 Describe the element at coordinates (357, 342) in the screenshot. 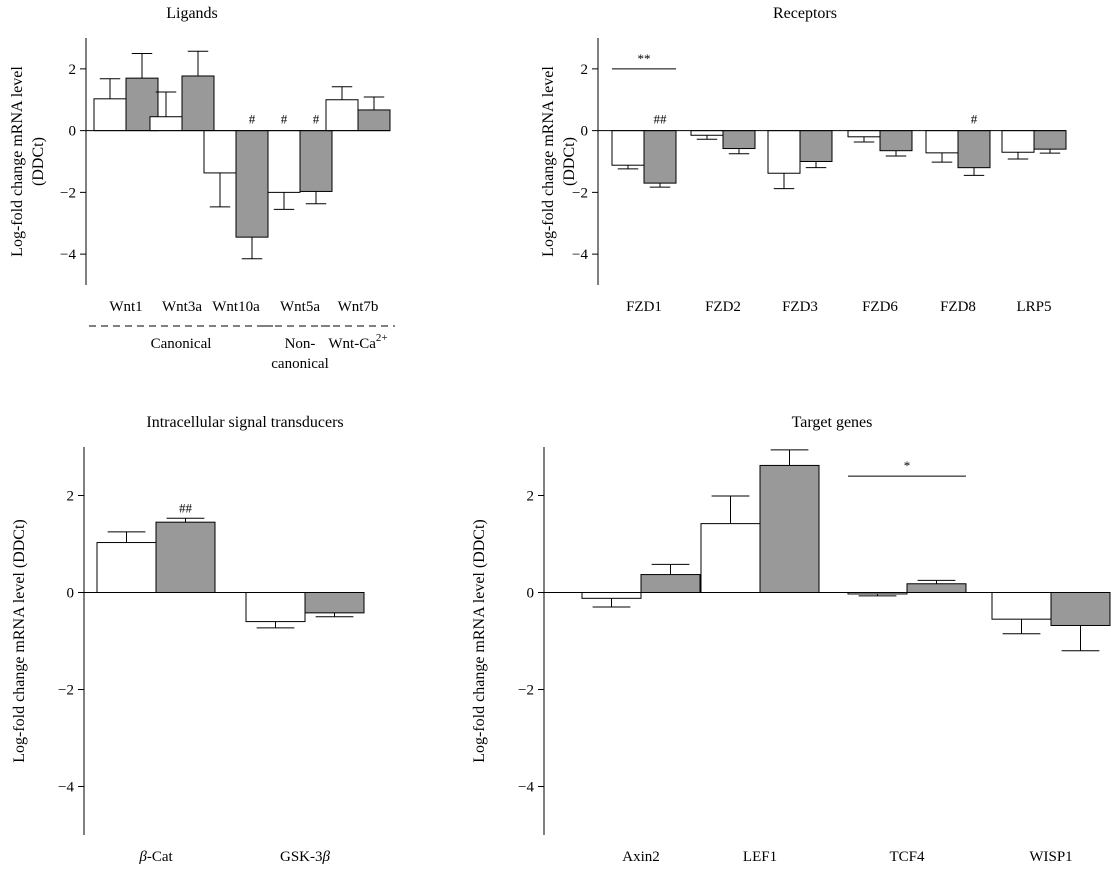

I see `ligands-group-label-3-line-1: Wnt-Ca2+` at that location.